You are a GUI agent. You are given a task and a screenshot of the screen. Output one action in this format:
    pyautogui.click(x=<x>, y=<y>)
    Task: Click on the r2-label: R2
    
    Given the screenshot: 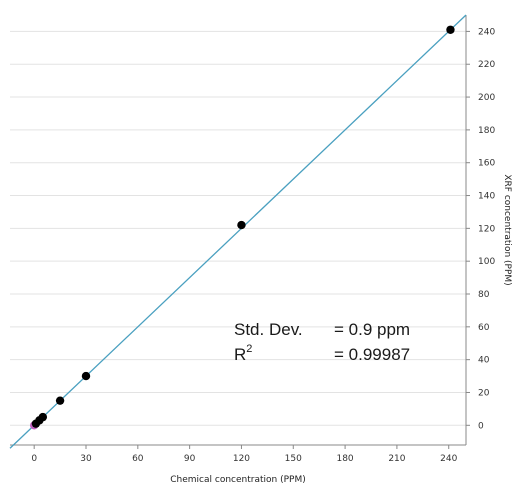 What is the action you would take?
    pyautogui.click(x=243, y=353)
    